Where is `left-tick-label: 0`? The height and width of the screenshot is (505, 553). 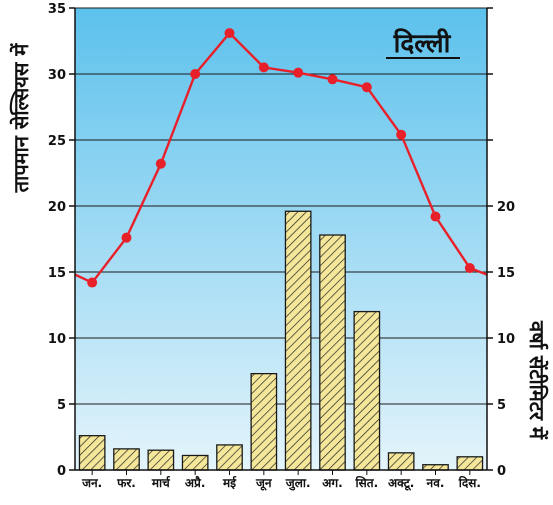 left-tick-label: 0 is located at coordinates (61, 471).